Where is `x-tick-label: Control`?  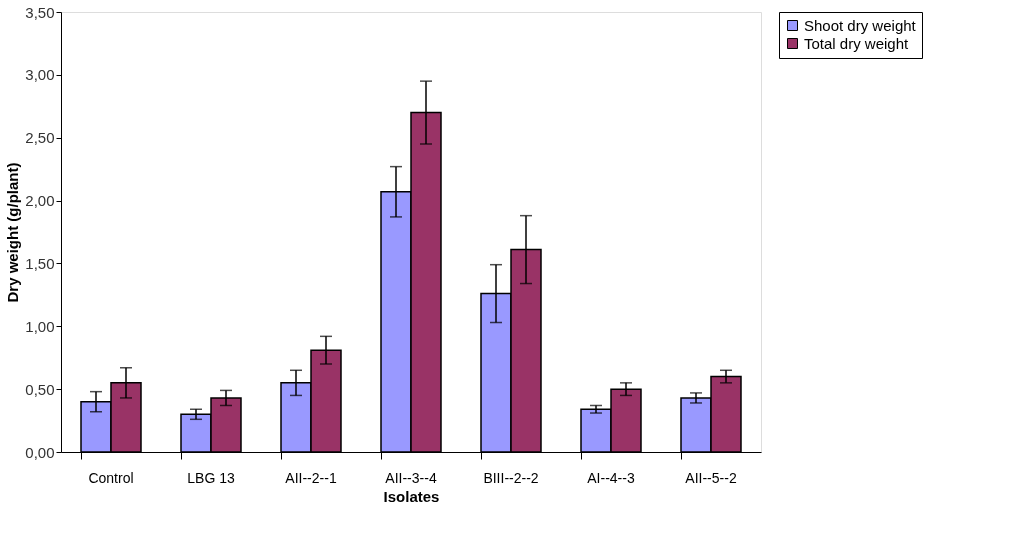 x-tick-label: Control is located at coordinates (111, 477).